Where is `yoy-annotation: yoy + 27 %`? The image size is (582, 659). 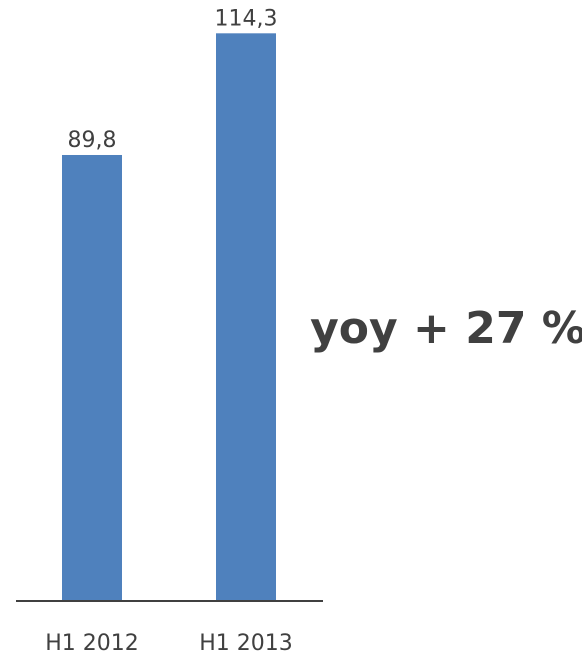
yoy-annotation: yoy + 27 % is located at coordinates (446, 328).